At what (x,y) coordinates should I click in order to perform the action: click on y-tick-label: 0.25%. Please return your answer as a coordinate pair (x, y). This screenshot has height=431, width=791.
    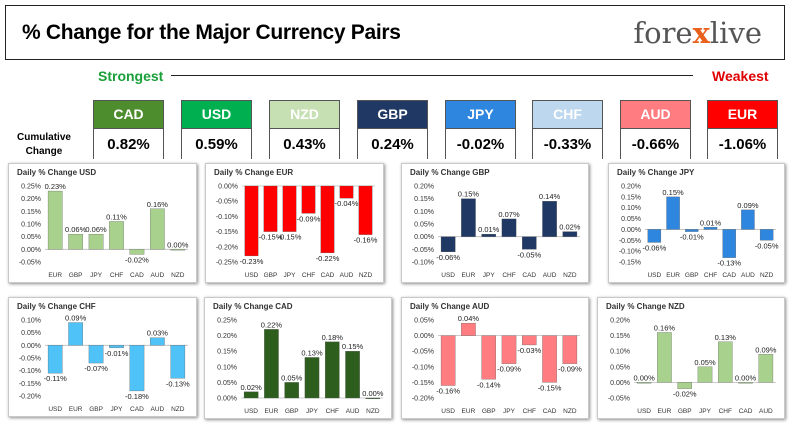
    Looking at the image, I should click on (227, 321).